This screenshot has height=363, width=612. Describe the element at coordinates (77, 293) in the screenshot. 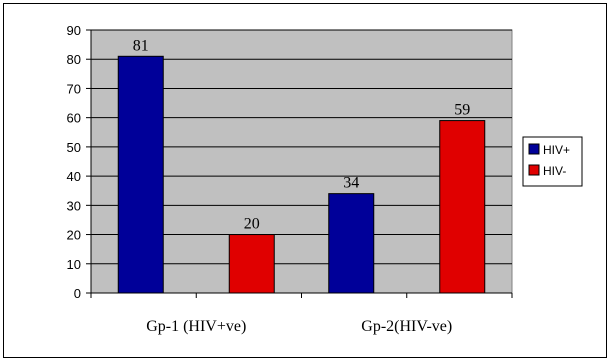

I see `y-tick-label-0: 0` at that location.